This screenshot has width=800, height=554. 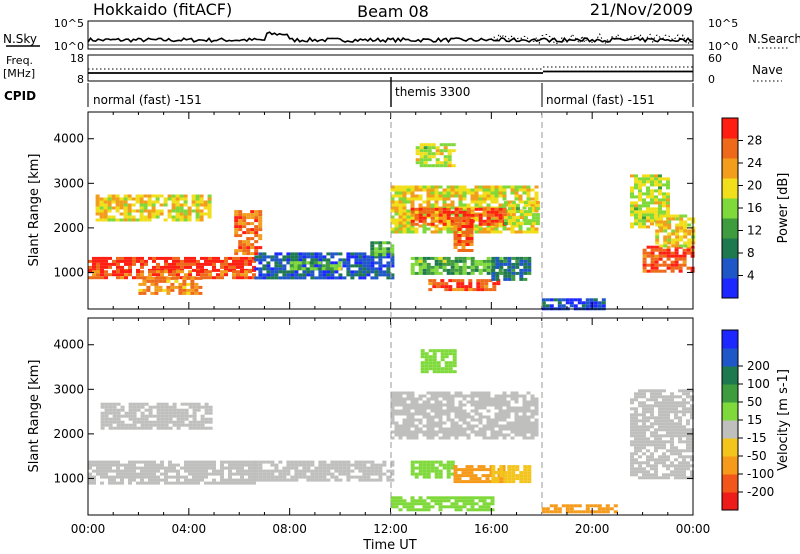 I want to click on nsky-frame, so click(x=390, y=35).